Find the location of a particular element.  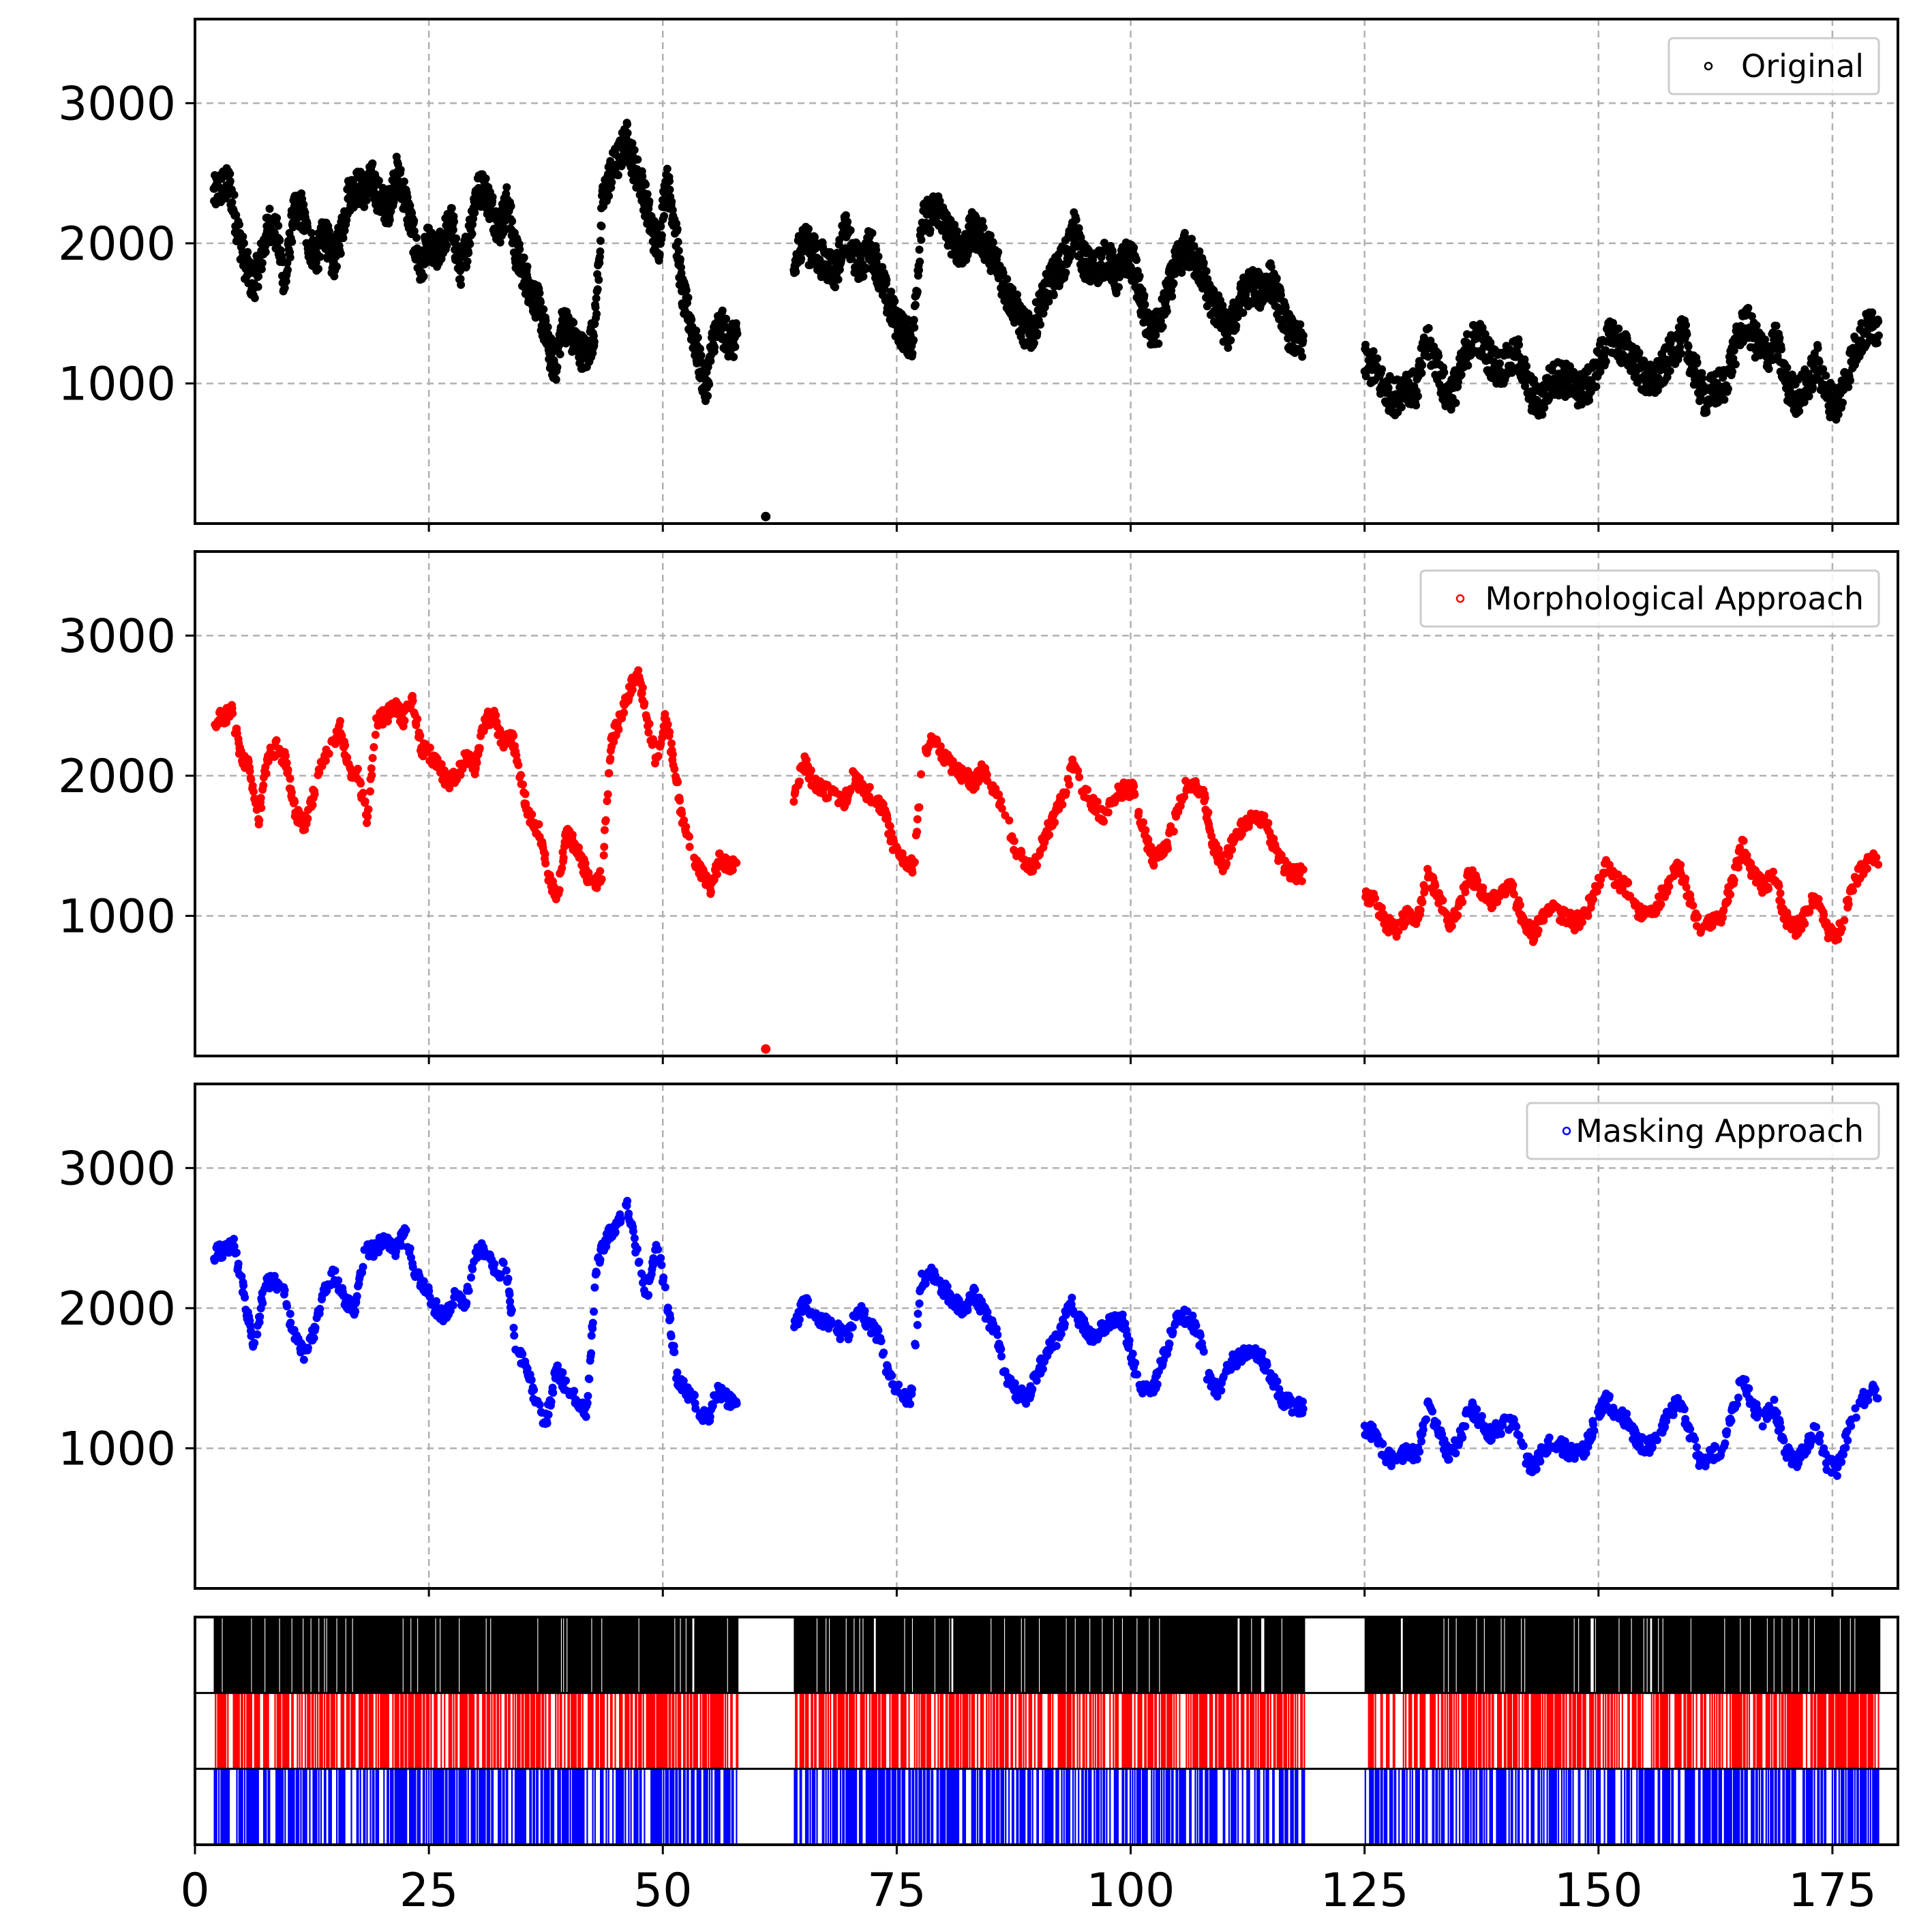

original-points is located at coordinates (1046, 271).